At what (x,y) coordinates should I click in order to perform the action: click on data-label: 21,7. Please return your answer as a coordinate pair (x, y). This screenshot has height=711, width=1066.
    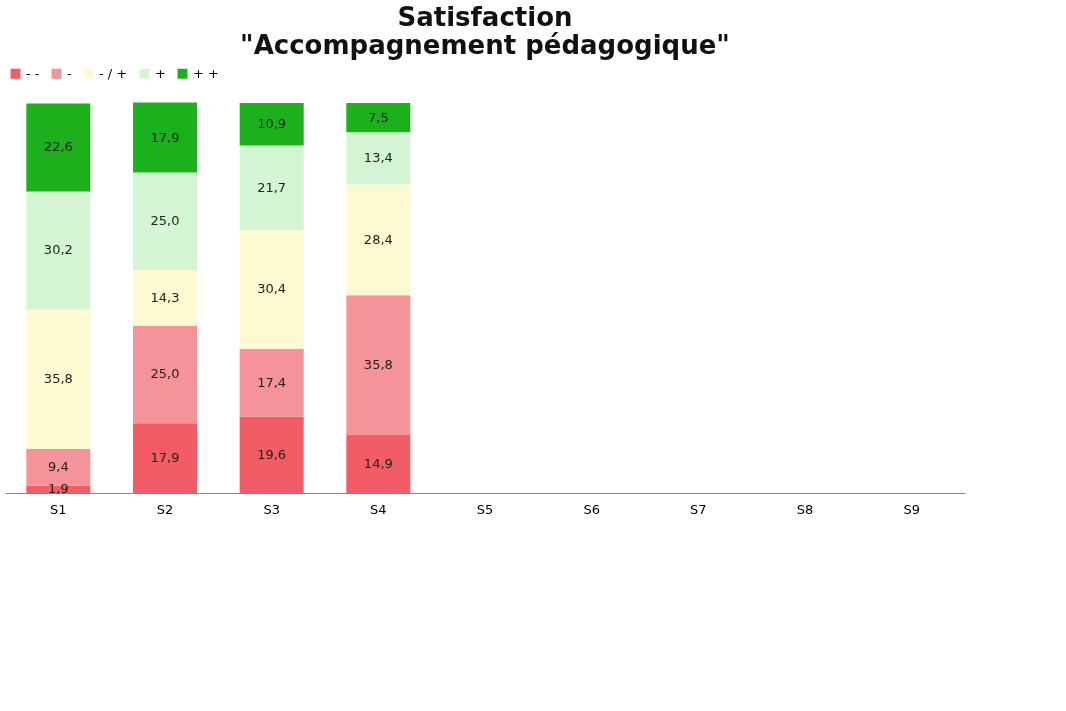
    Looking at the image, I should click on (272, 187).